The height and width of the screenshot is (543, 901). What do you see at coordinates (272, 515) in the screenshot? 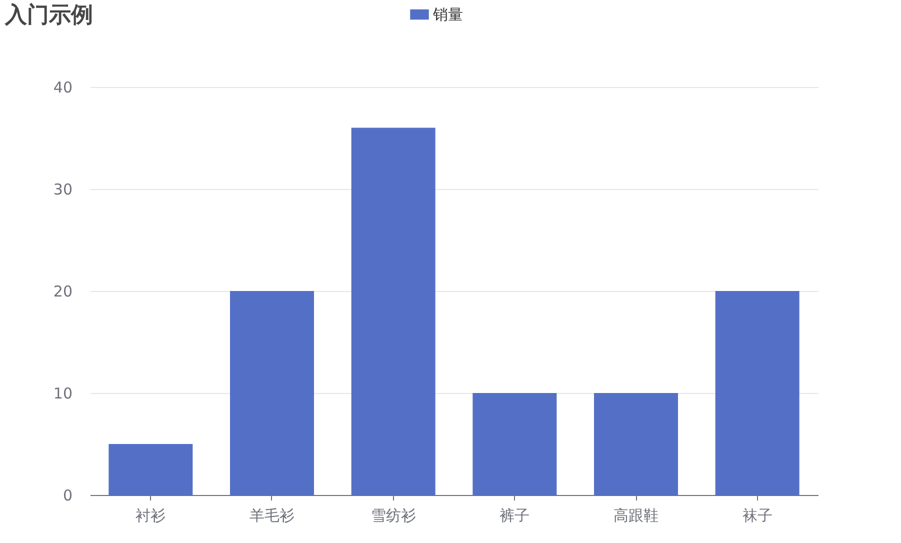
I see `x-tick-label: 羊毛衫` at bounding box center [272, 515].